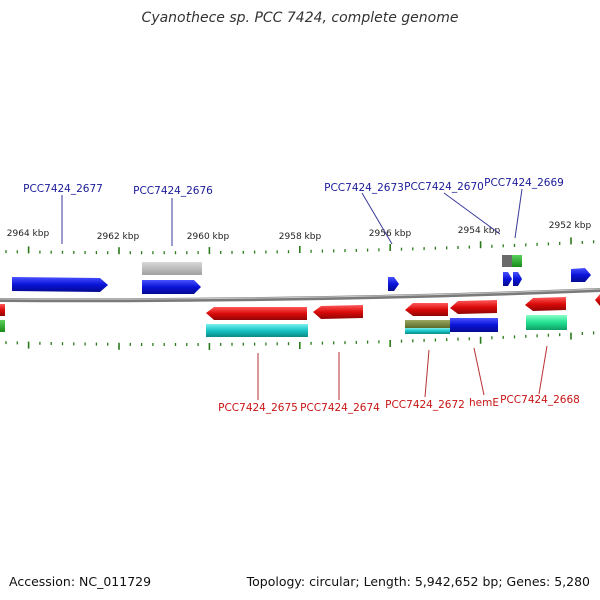 The image size is (600, 600). What do you see at coordinates (444, 187) in the screenshot?
I see `gene-label-top: PCC7424_2670` at bounding box center [444, 187].